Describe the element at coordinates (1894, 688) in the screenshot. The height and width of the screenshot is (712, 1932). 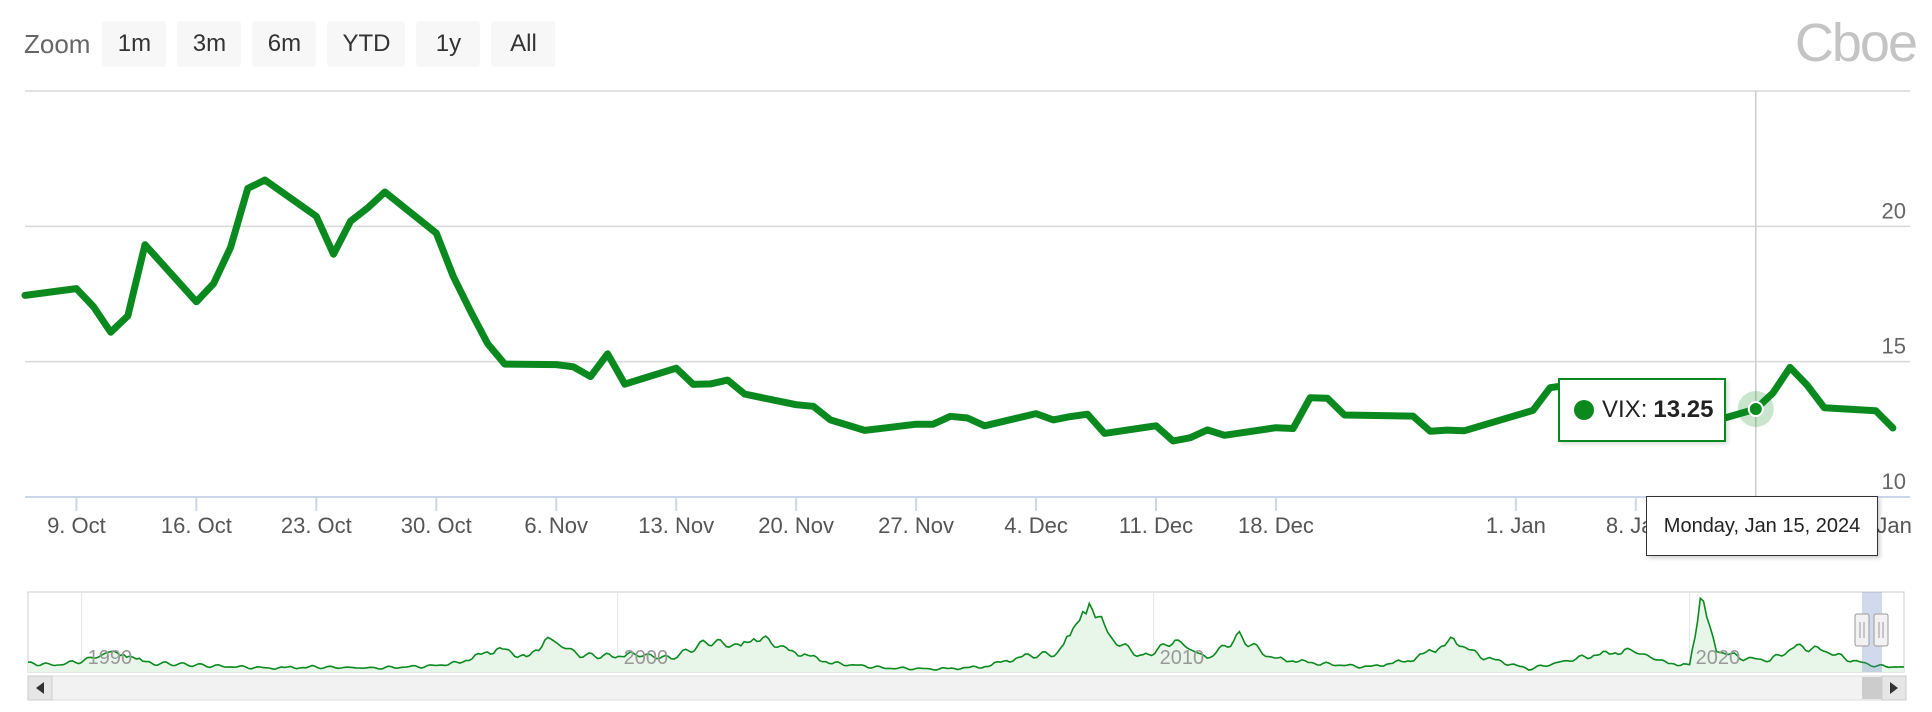
I see `scroll-right-arrow-icon` at that location.